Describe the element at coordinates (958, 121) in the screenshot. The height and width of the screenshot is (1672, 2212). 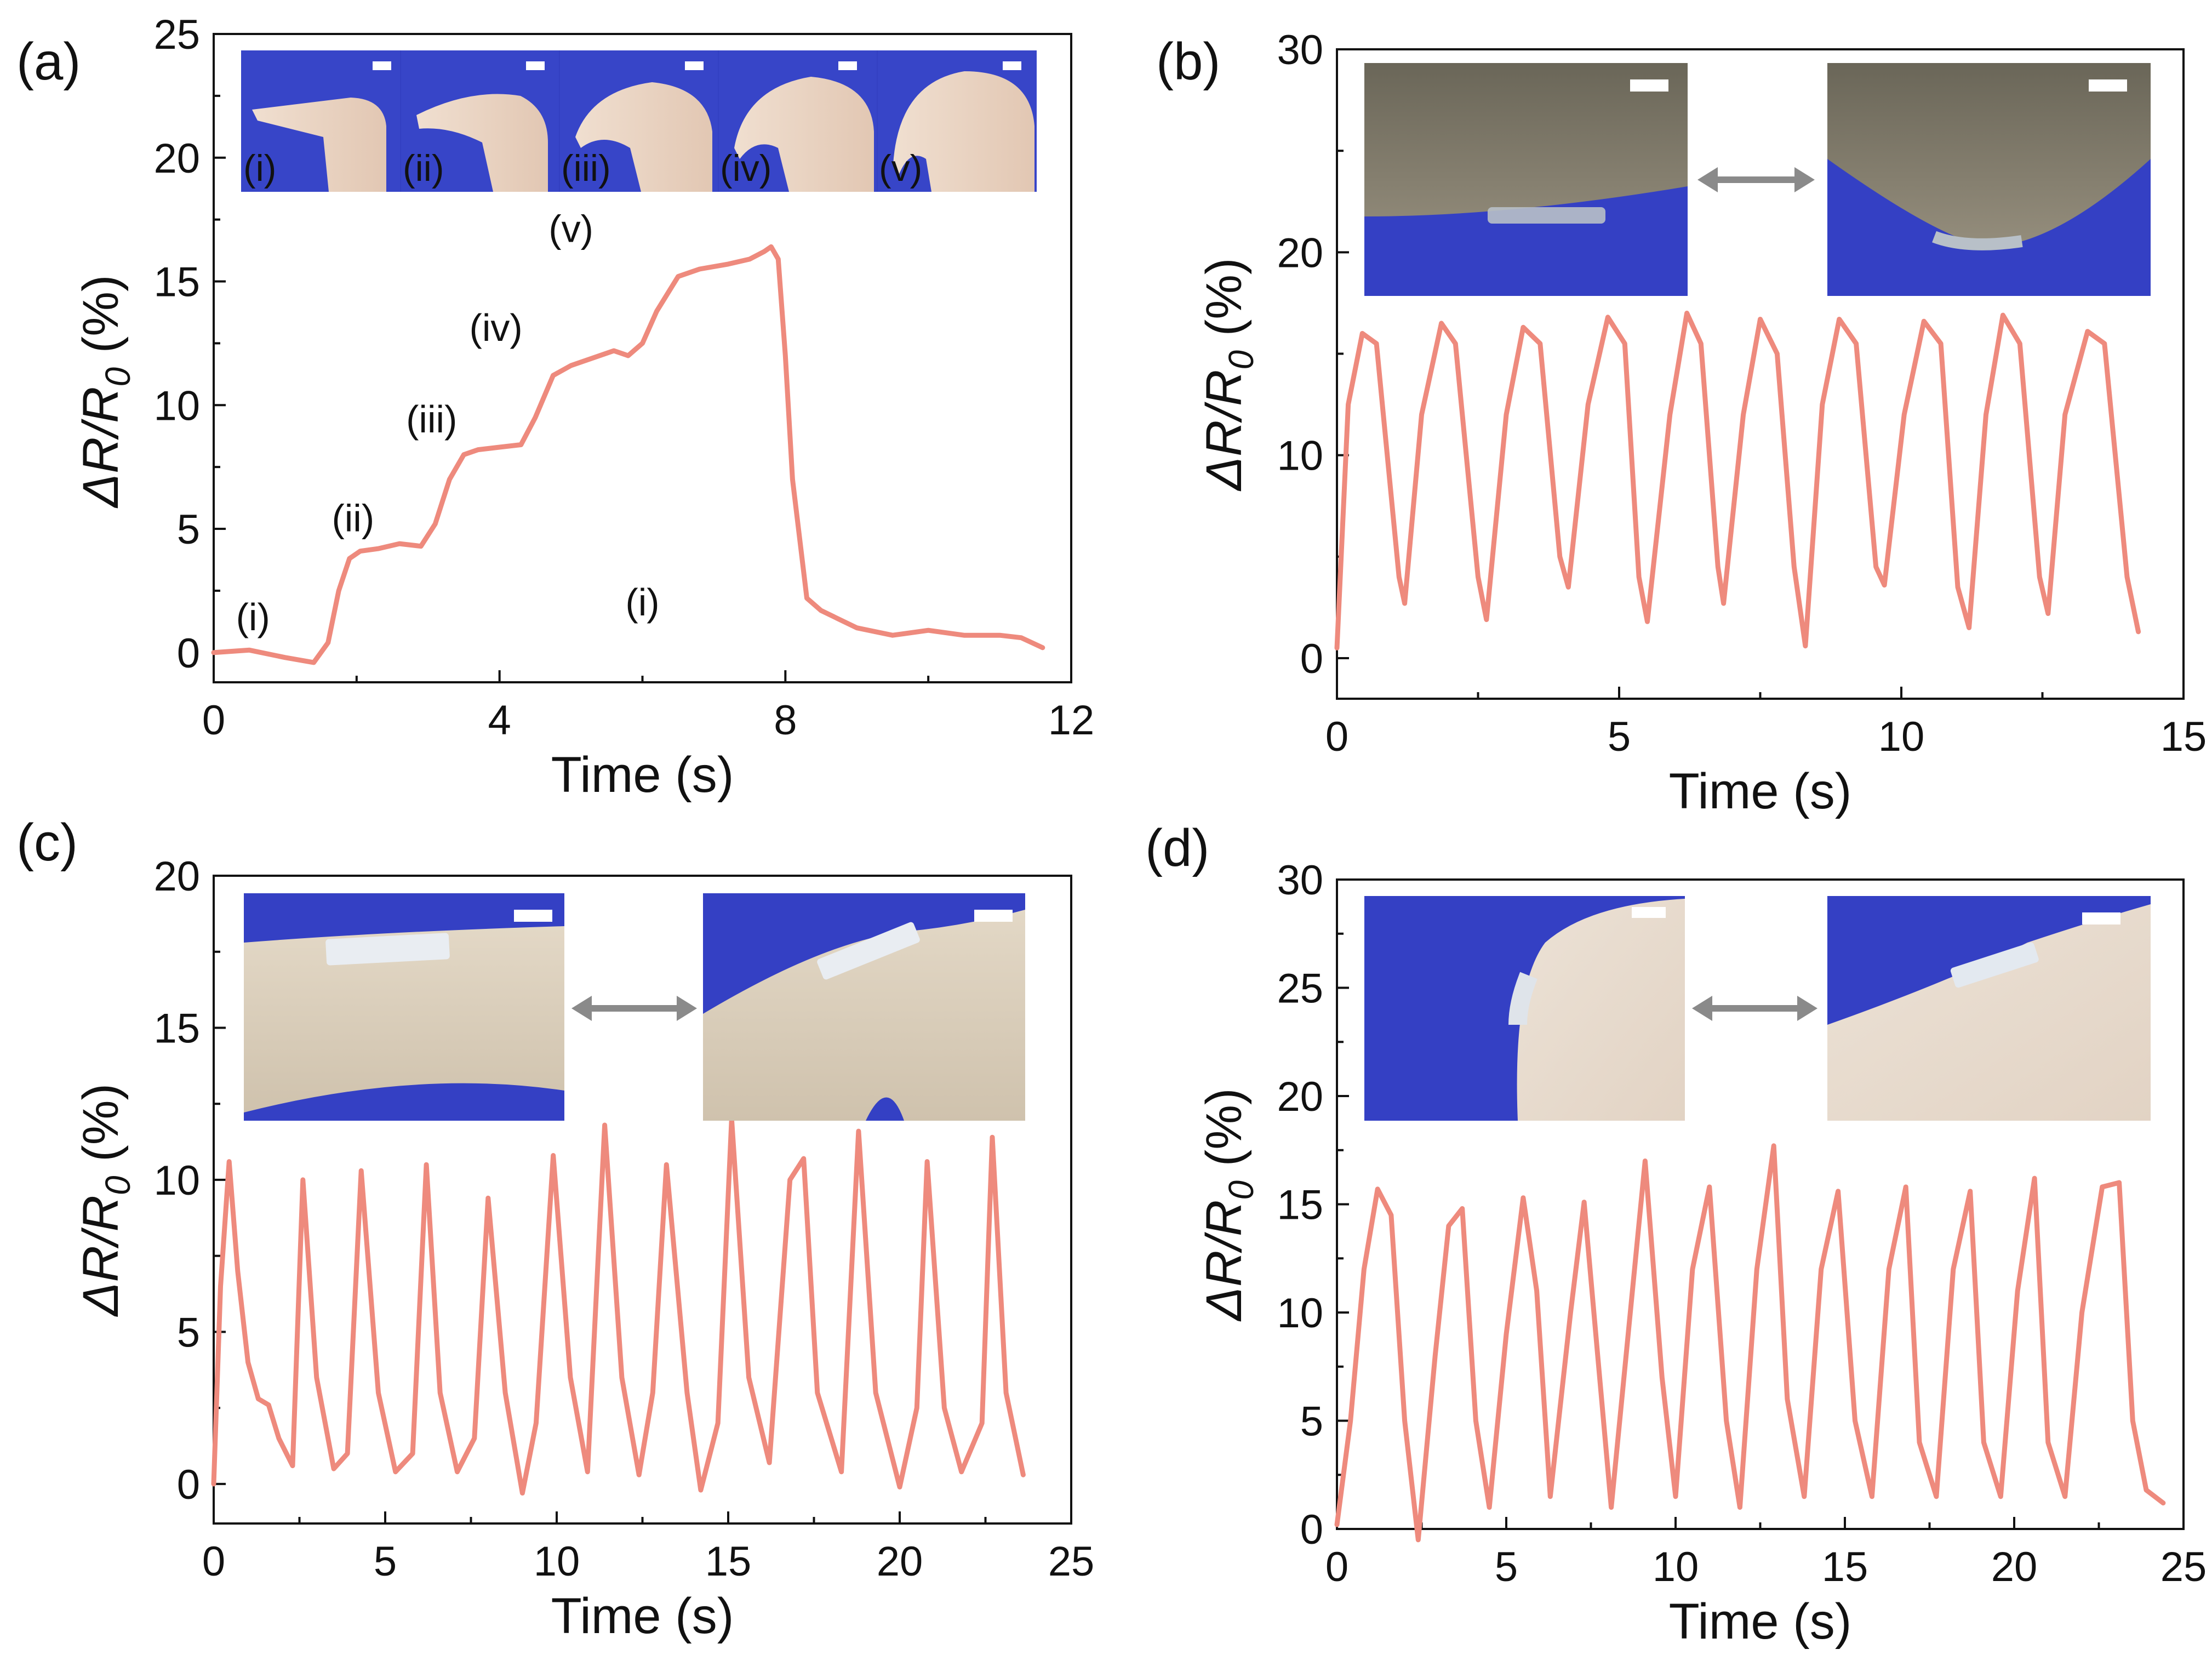
I see `photo-frame: (v)` at that location.